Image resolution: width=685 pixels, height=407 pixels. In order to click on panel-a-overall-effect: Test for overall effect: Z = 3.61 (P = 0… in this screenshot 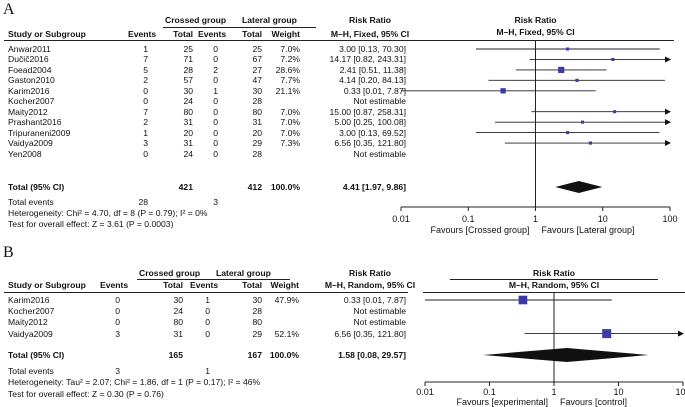, I will do `click(91, 224)`.